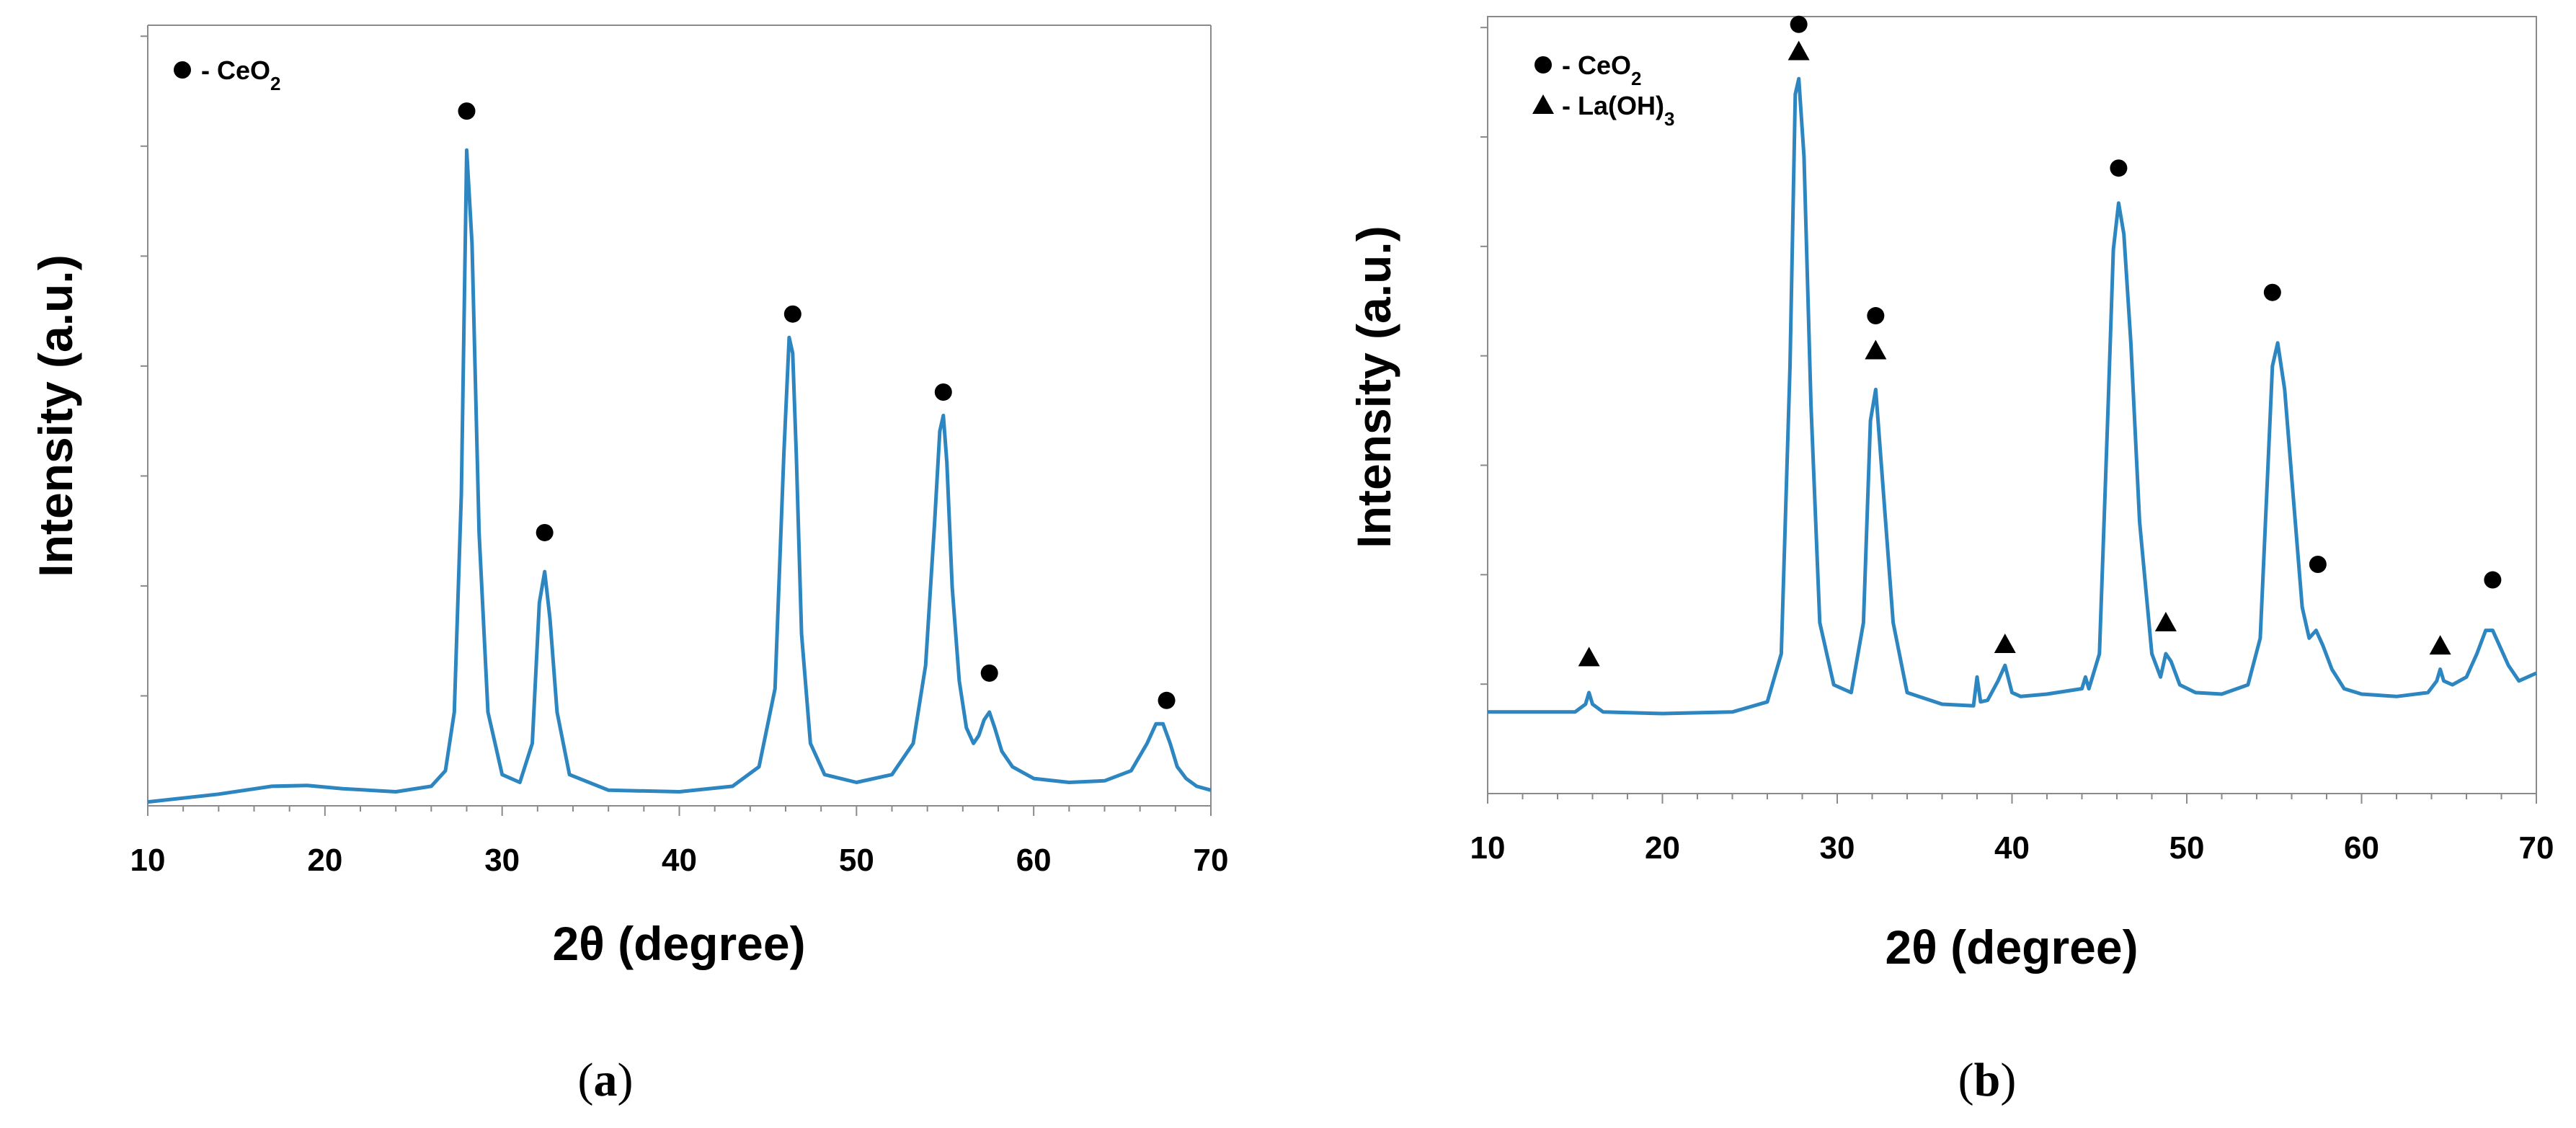 This screenshot has width=2576, height=1128. I want to click on caption-label: a, so click(606, 1080).